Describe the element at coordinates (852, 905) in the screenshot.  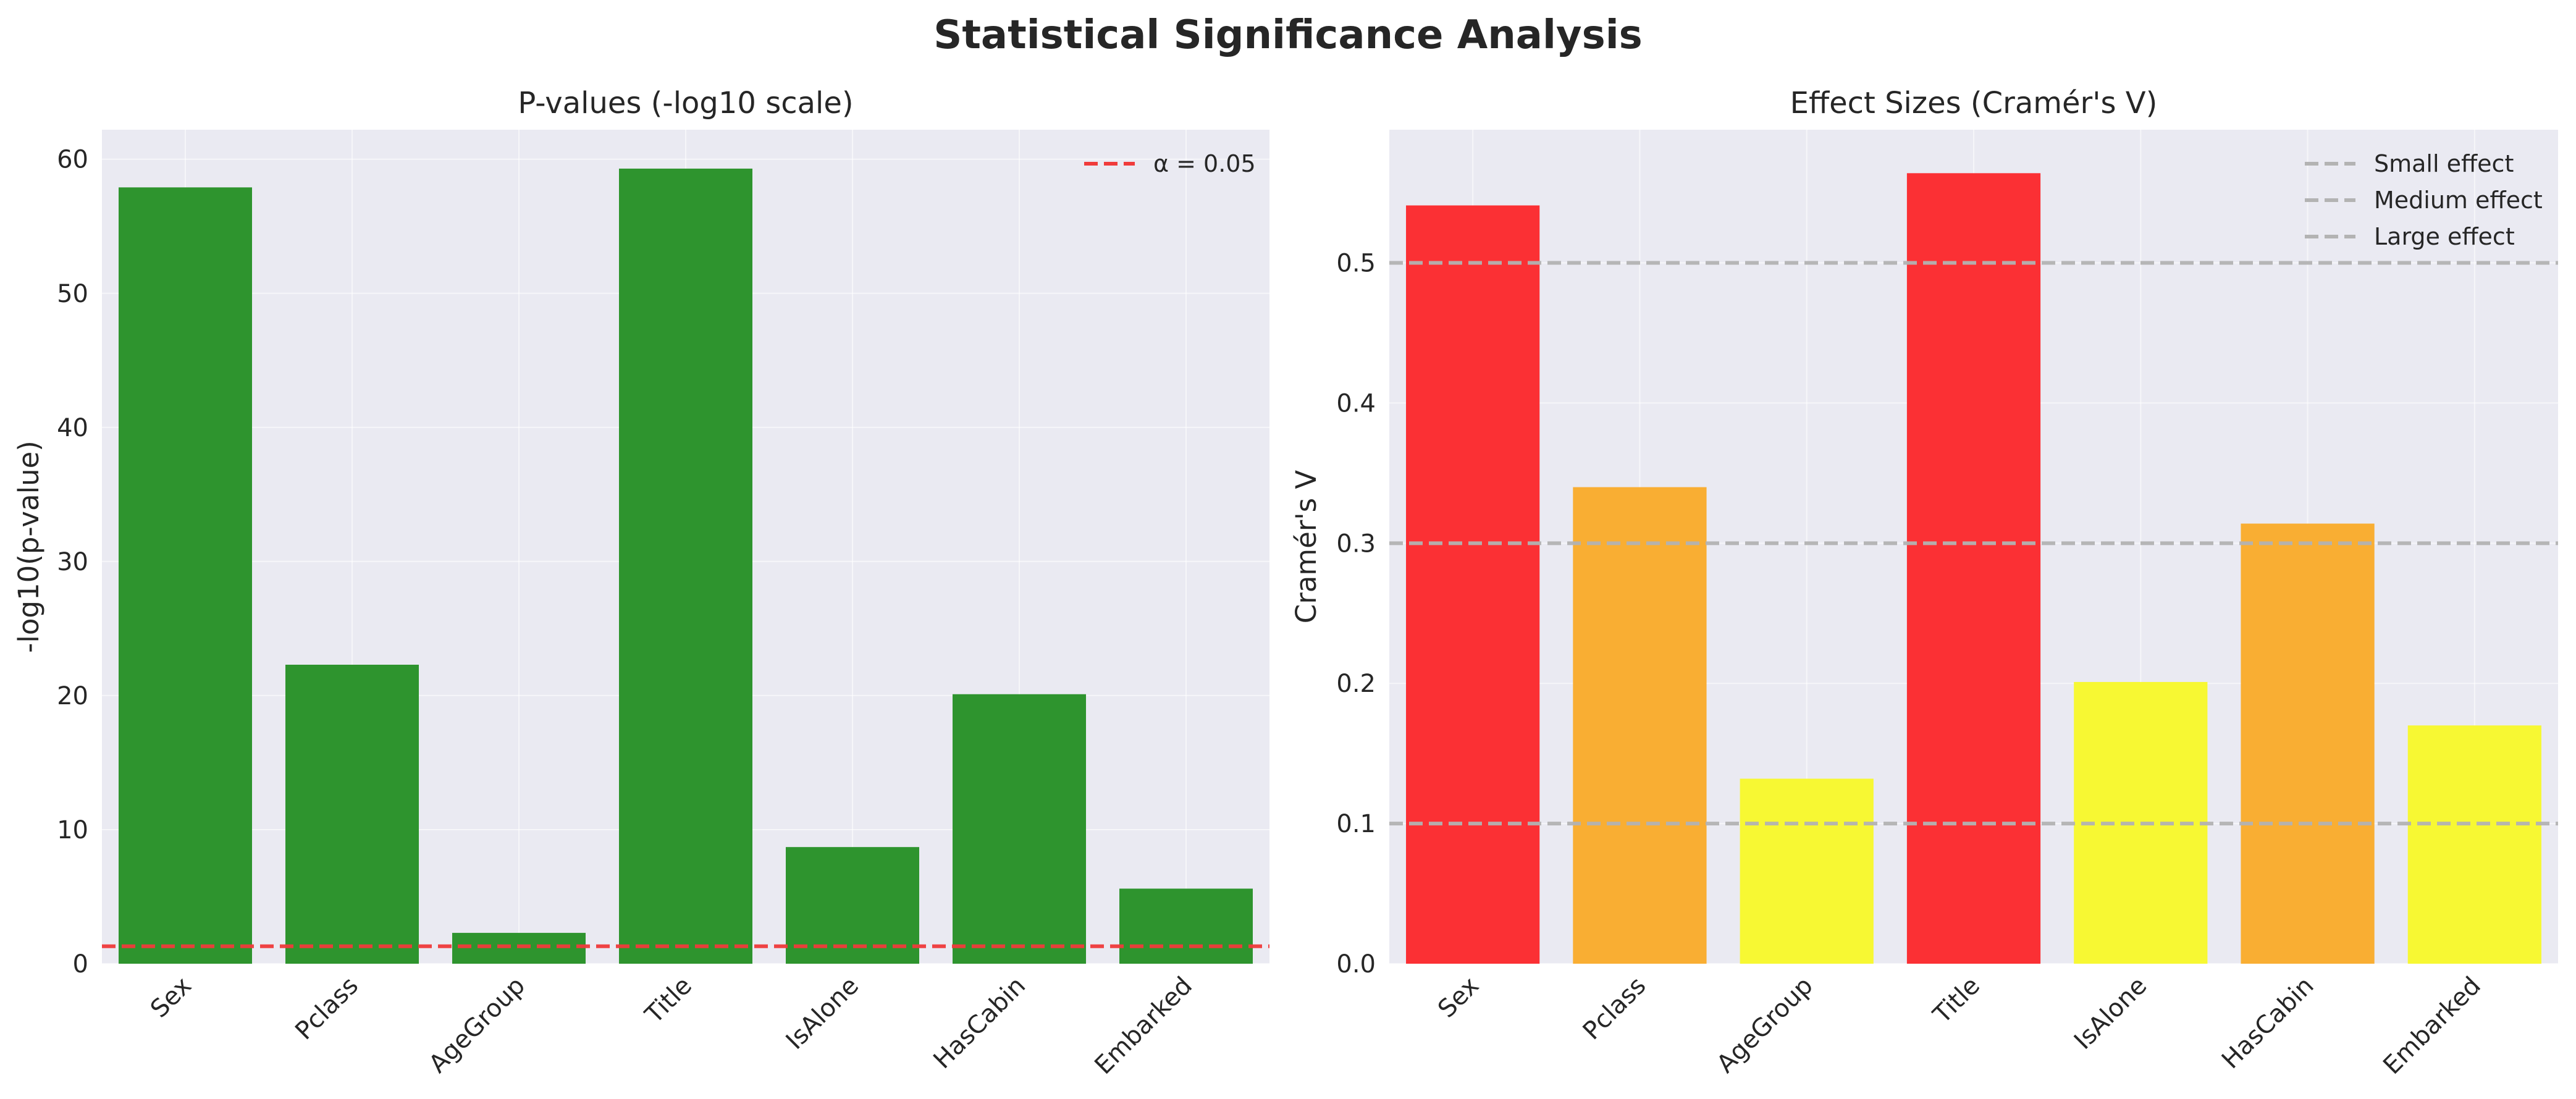
I see `bar-isalone` at that location.